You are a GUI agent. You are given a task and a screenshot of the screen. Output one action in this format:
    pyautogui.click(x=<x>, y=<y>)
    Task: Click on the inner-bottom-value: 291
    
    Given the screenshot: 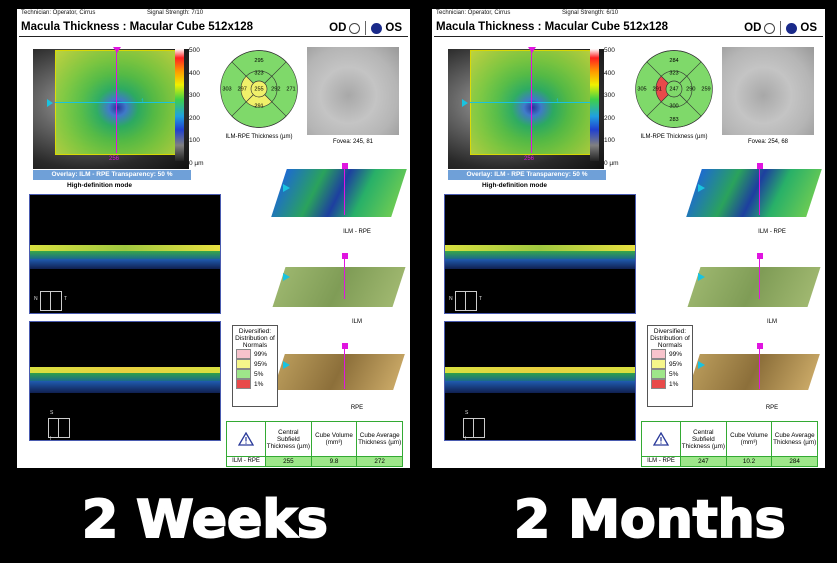 What is the action you would take?
    pyautogui.click(x=258, y=106)
    